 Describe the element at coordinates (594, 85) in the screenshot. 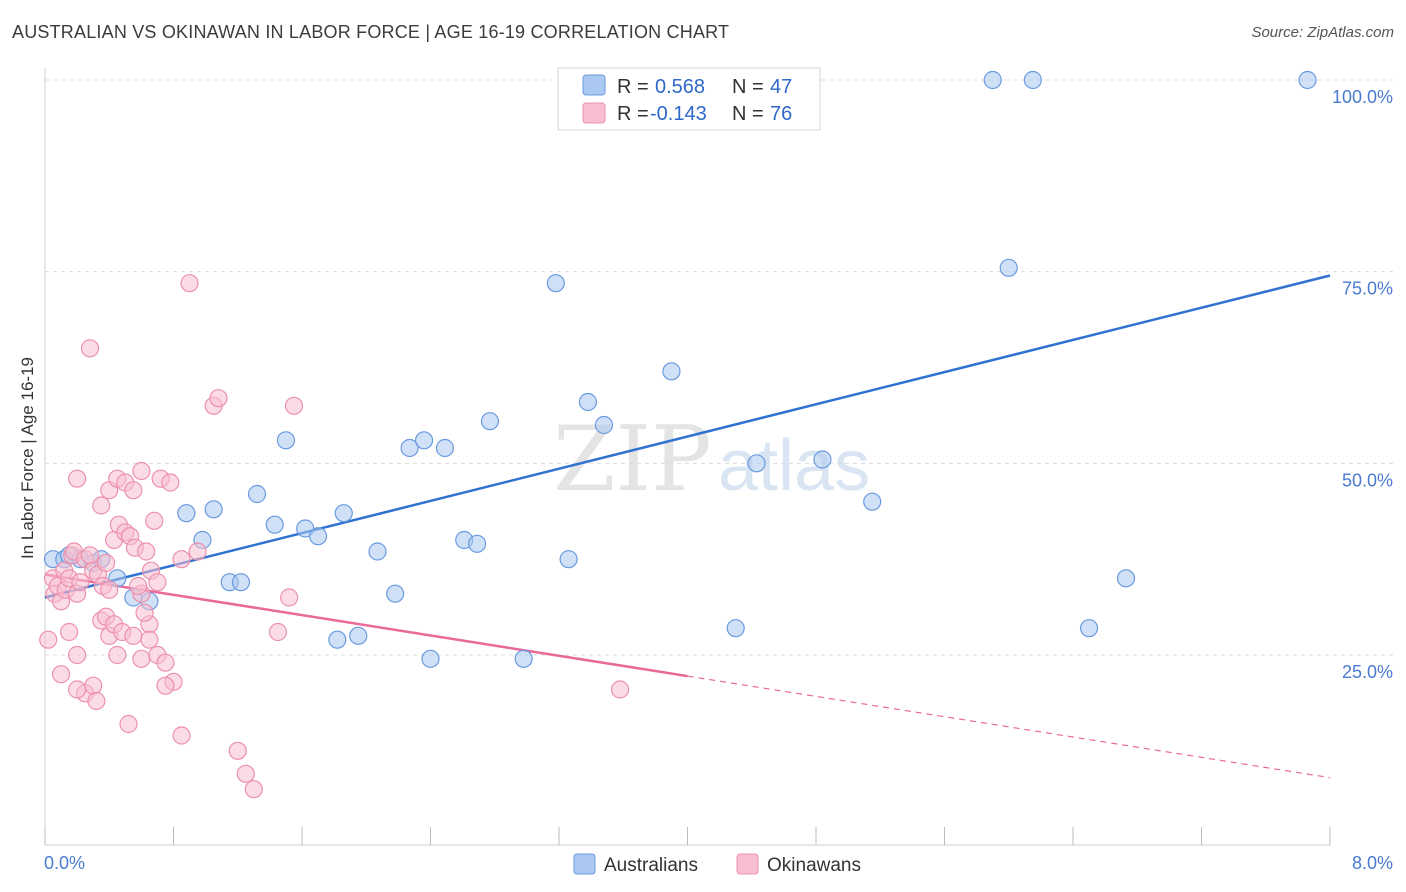

I see `legend-swatch-australians` at that location.